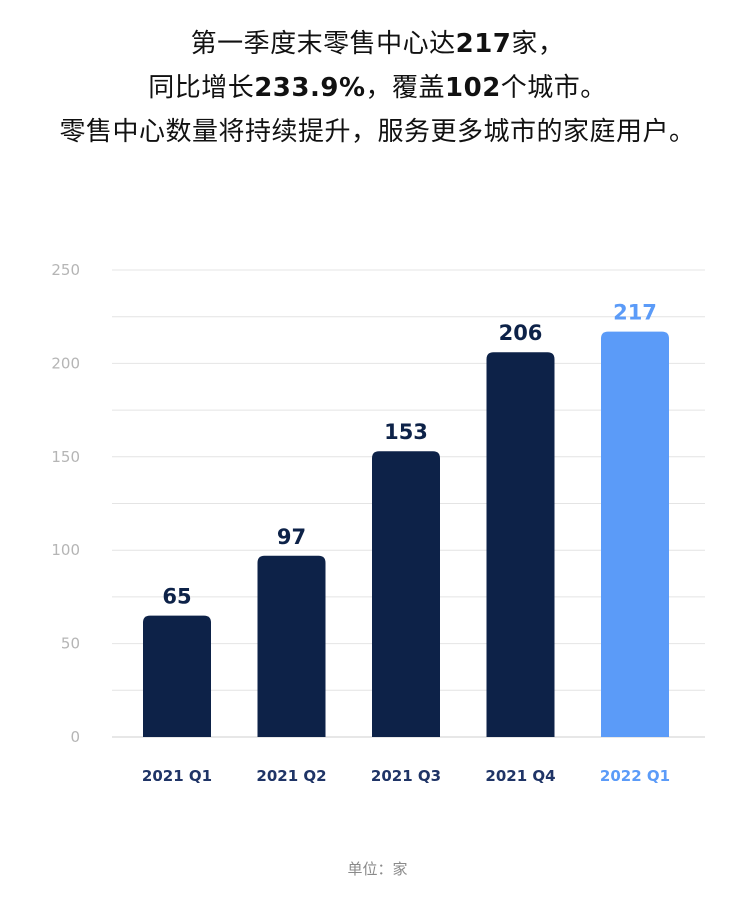  I want to click on x-category-label: 2022 Q1, so click(635, 776).